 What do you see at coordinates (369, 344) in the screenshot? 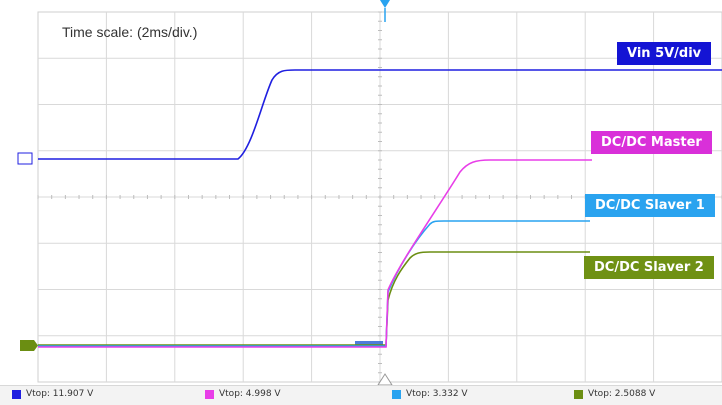
I see `trigger-noise` at bounding box center [369, 344].